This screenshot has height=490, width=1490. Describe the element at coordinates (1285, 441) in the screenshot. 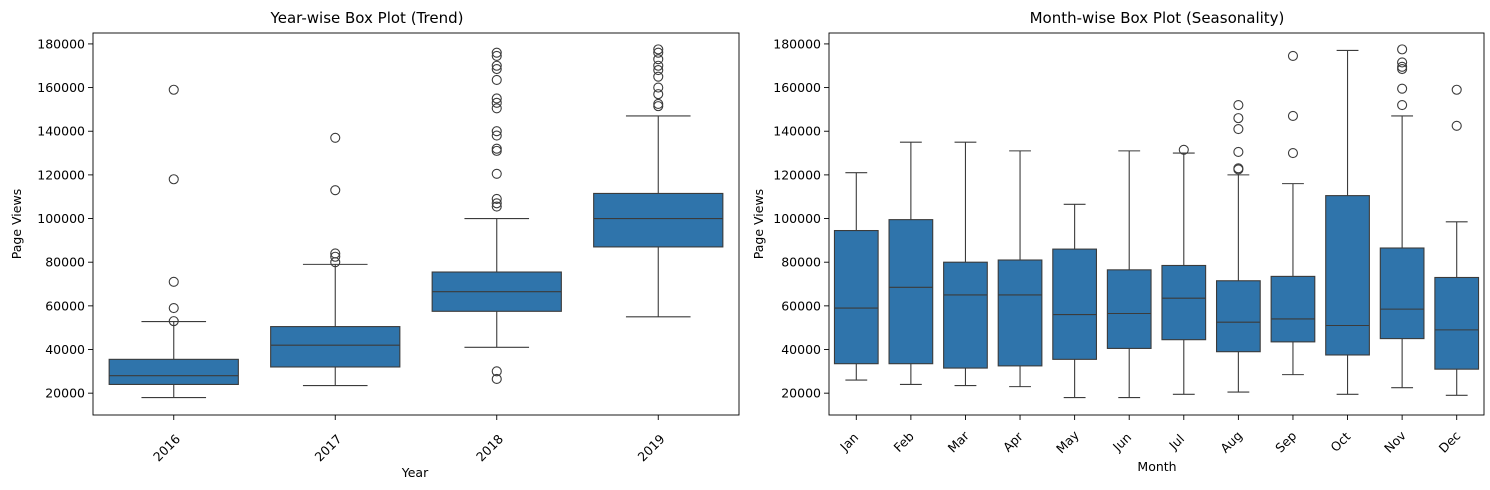

I see `x-tick-label: Sep` at that location.